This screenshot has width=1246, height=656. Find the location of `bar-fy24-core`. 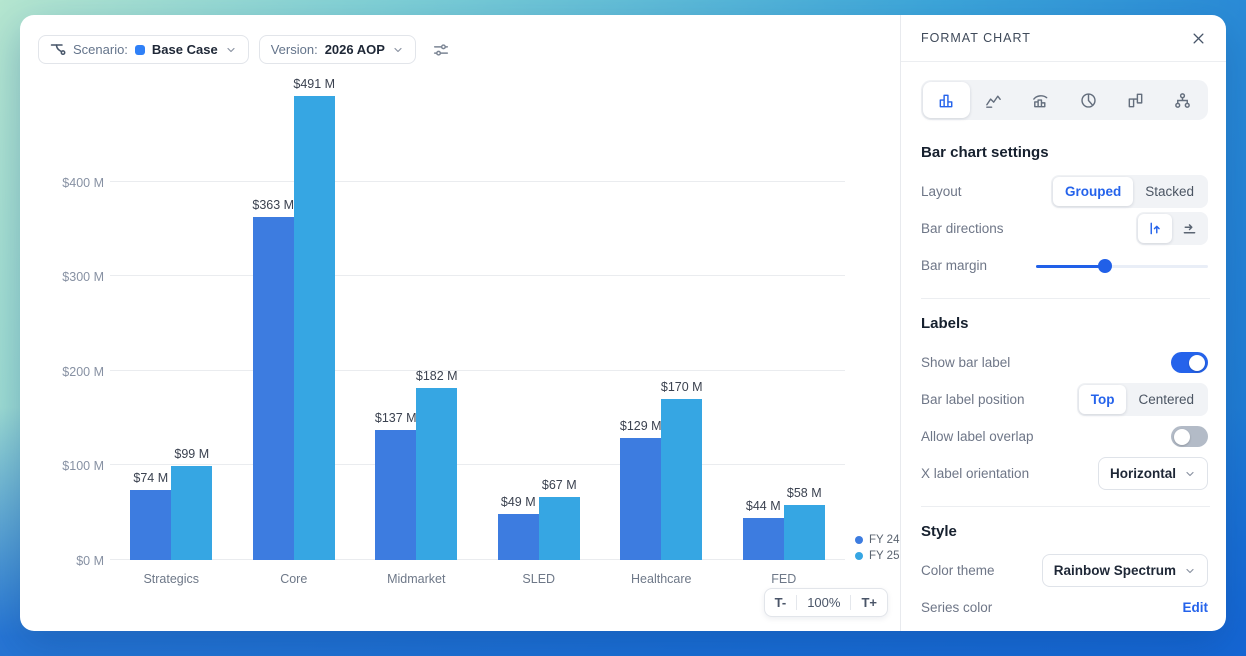

bar-fy24-core is located at coordinates (273, 388).